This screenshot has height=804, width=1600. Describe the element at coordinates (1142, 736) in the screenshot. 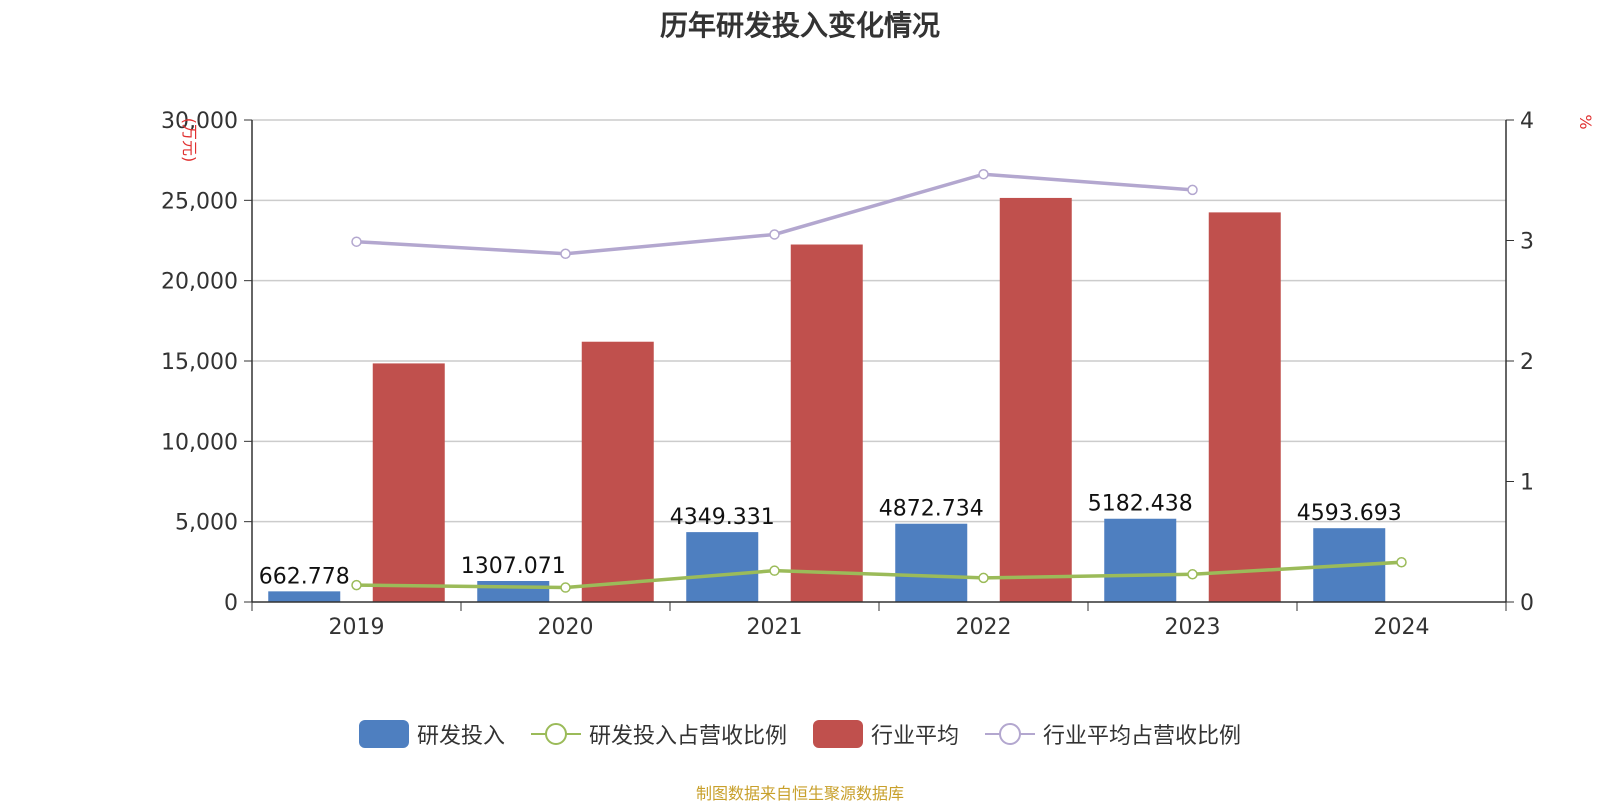

I see `legend-label-industry-ratio: 行业平均占营收比例` at that location.